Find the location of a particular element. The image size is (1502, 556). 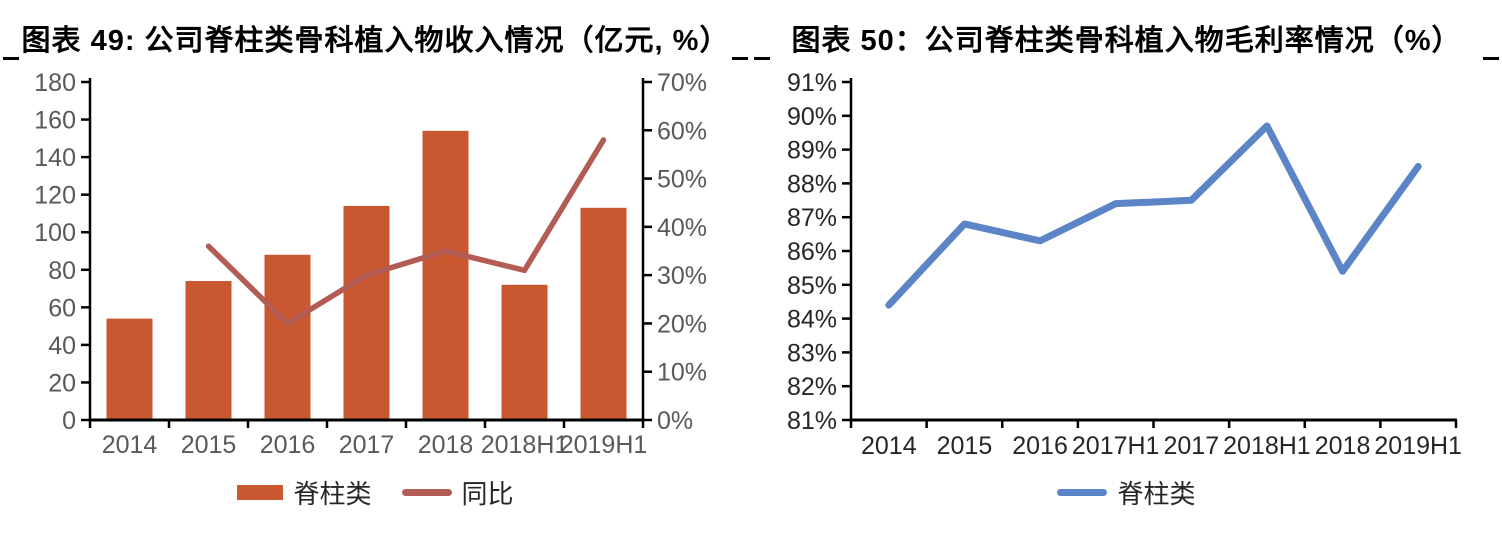

y-axis-label: 0 is located at coordinates (69, 421).